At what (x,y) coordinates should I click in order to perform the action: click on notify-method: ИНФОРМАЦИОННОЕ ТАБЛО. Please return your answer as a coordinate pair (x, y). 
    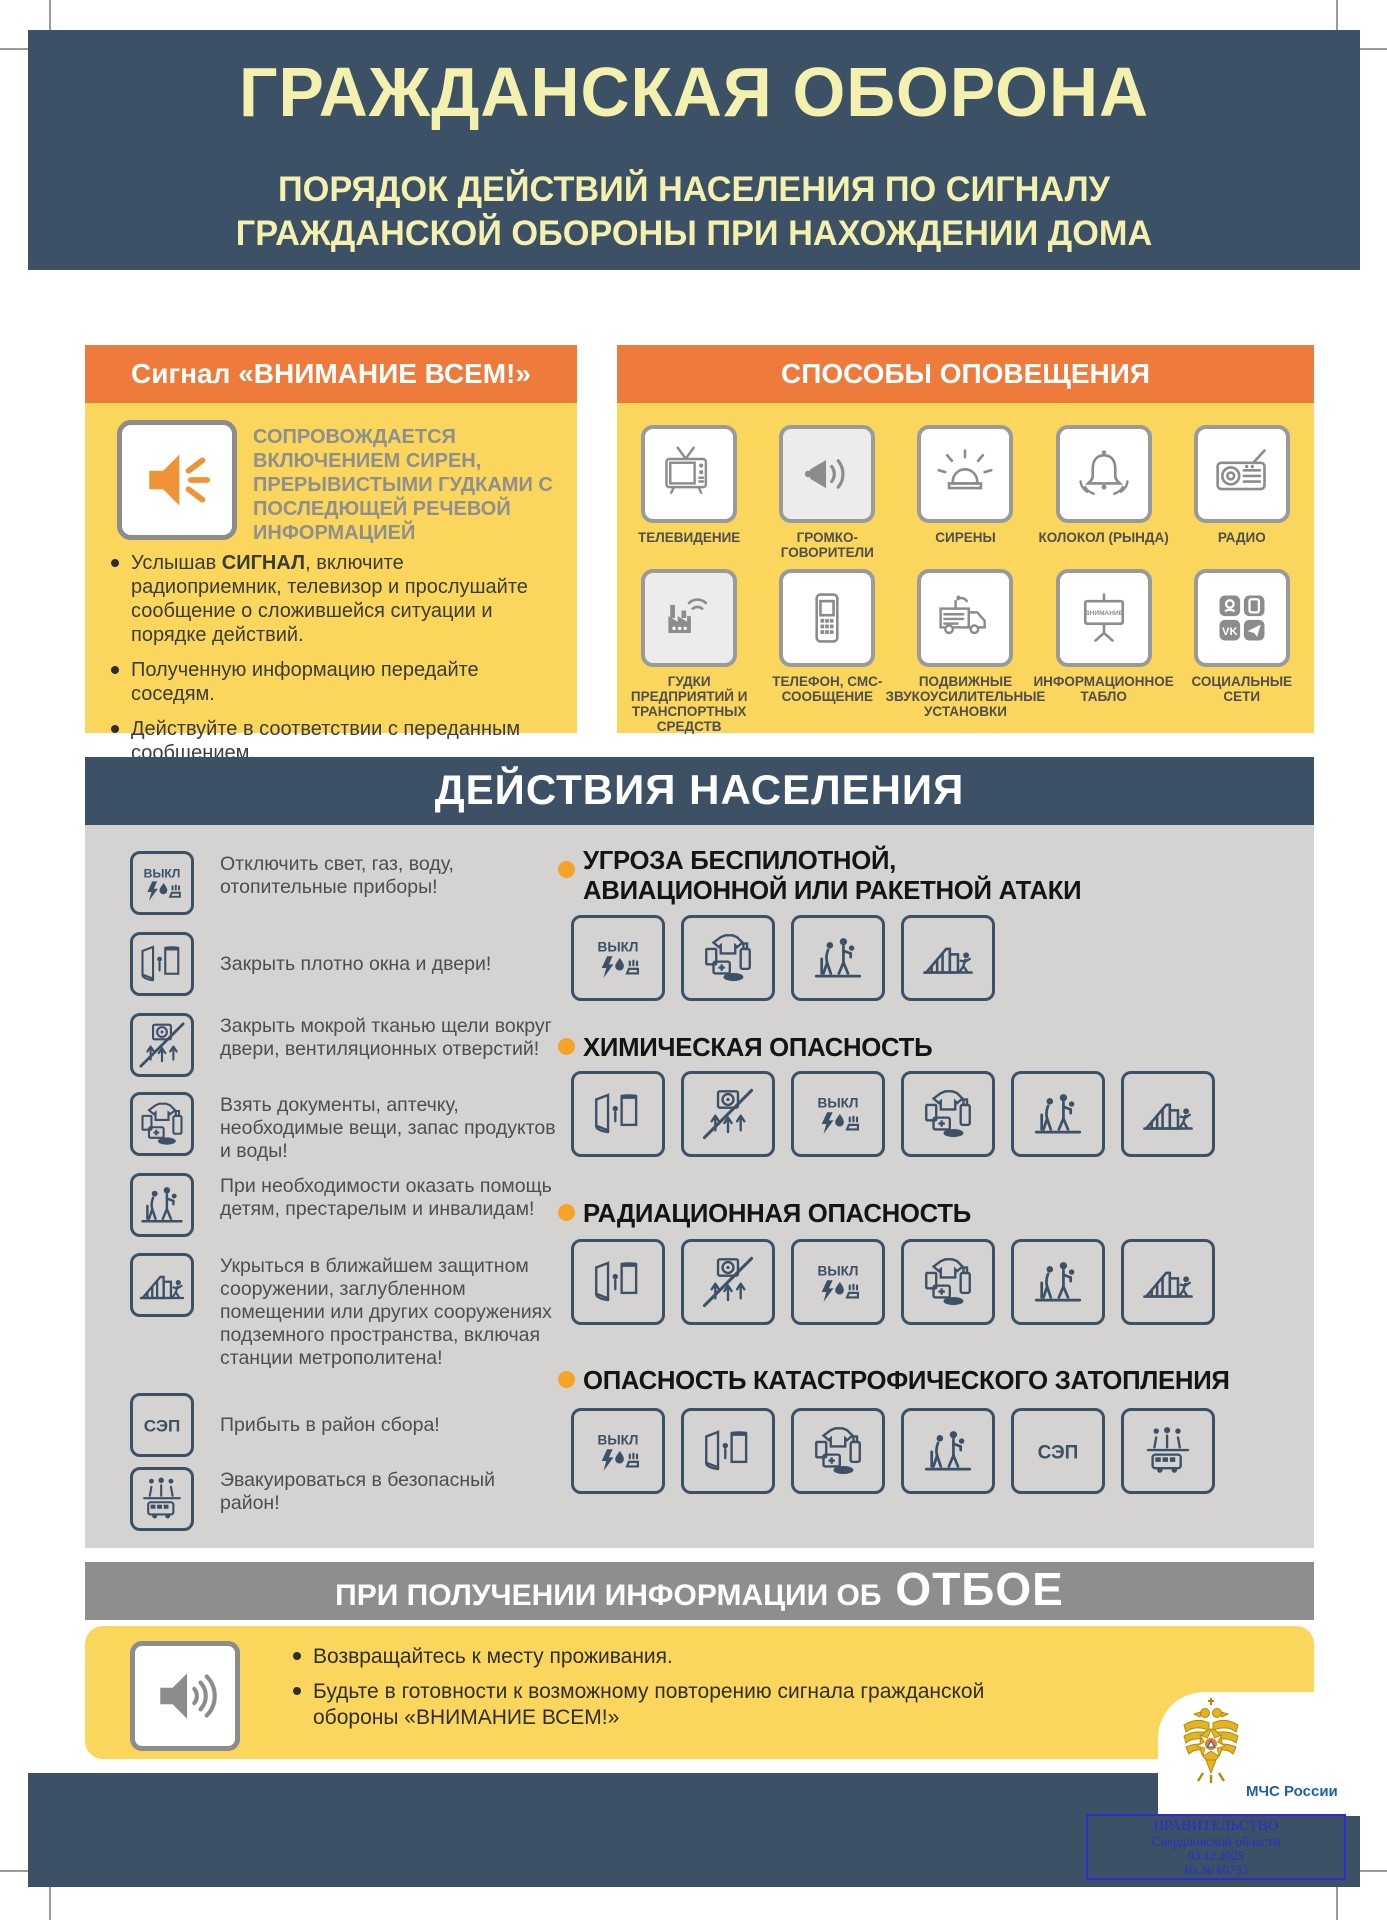
    Looking at the image, I should click on (1103, 651).